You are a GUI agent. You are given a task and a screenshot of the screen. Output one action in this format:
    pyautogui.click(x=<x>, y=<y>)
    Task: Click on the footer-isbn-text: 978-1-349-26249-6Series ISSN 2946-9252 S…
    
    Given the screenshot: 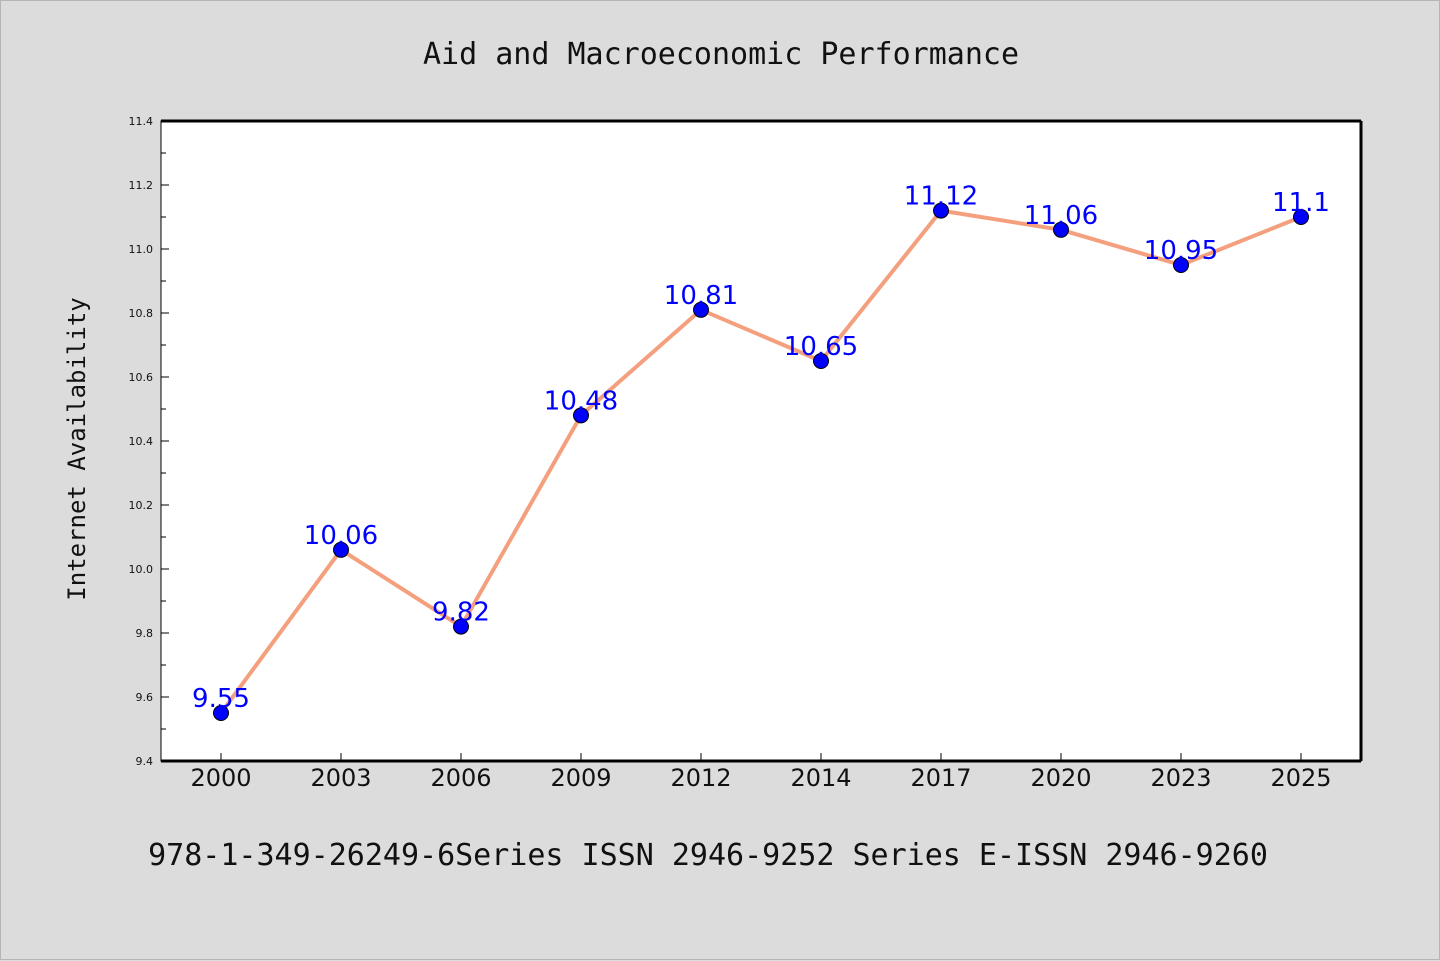 What is the action you would take?
    pyautogui.click(x=708, y=855)
    